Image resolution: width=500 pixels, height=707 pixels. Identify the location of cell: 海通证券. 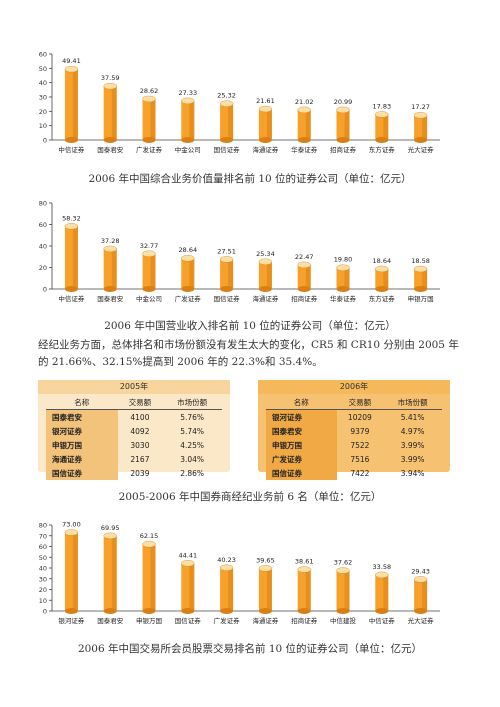
(82, 459).